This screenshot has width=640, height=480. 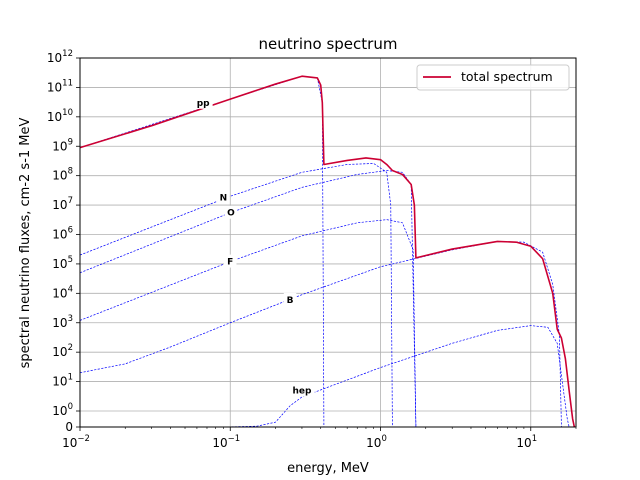 I want to click on y-tick-exponent: 4, so click(x=70, y=289).